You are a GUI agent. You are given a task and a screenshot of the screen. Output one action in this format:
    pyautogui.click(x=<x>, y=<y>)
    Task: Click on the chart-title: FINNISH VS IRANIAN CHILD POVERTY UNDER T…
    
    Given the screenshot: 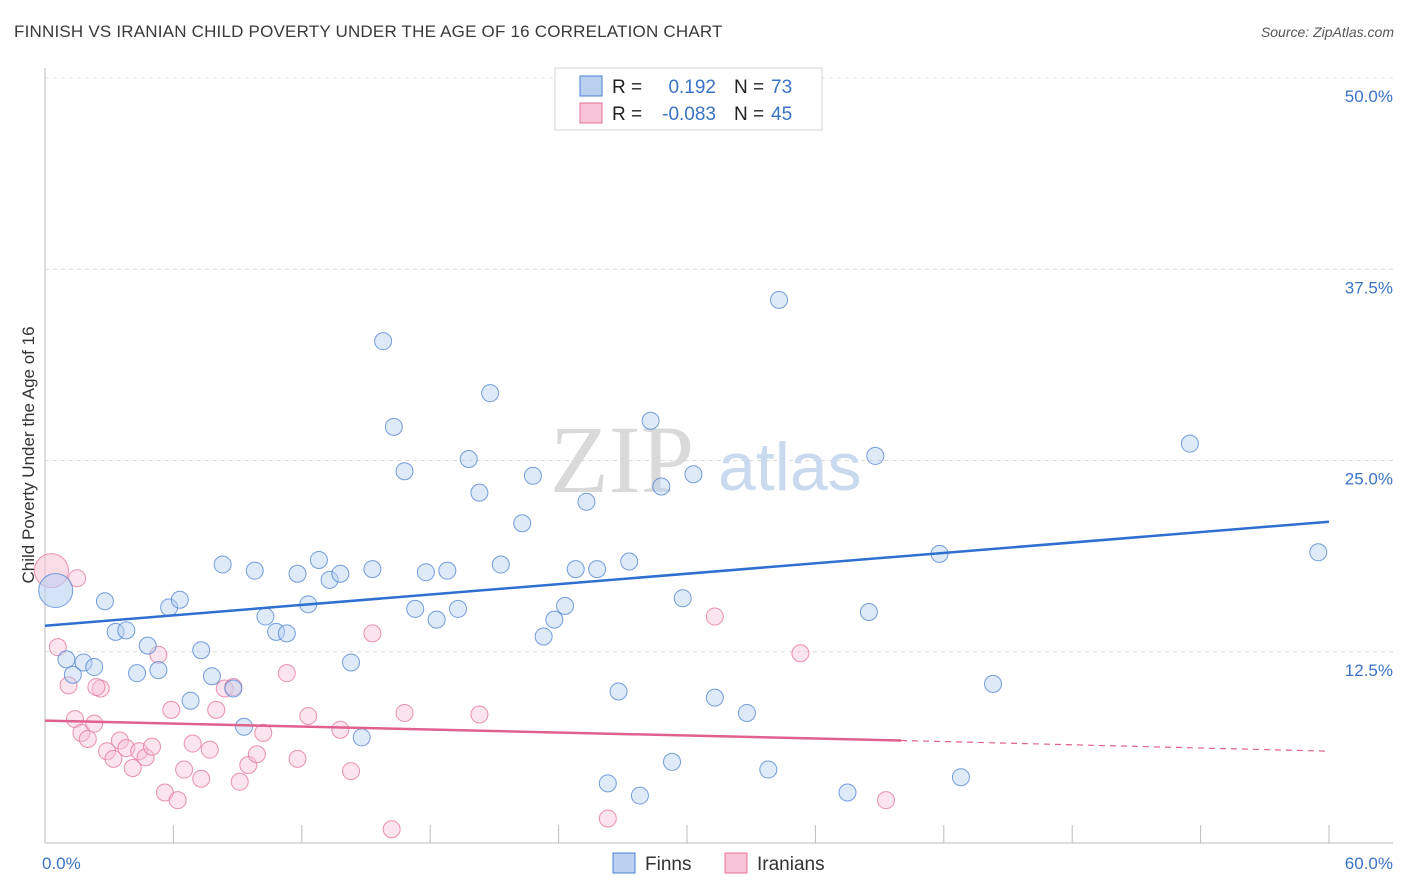 What is the action you would take?
    pyautogui.click(x=368, y=31)
    